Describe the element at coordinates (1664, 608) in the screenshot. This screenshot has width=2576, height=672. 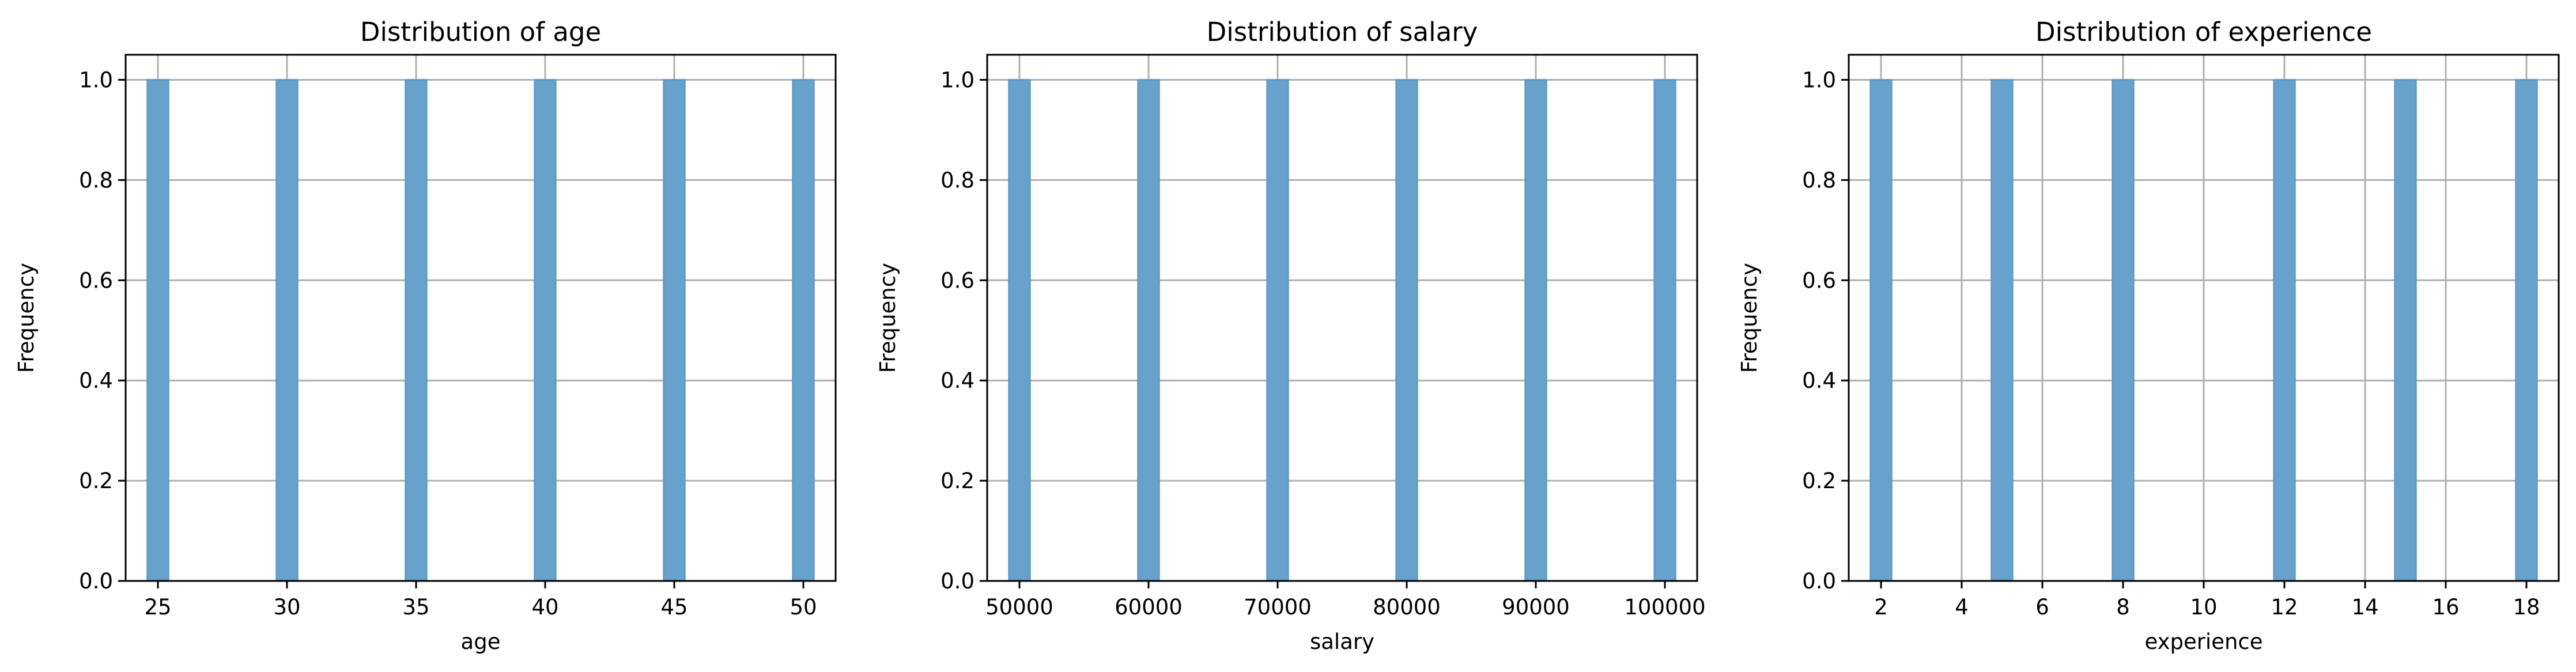
I see `x-tick-label: 100000` at that location.